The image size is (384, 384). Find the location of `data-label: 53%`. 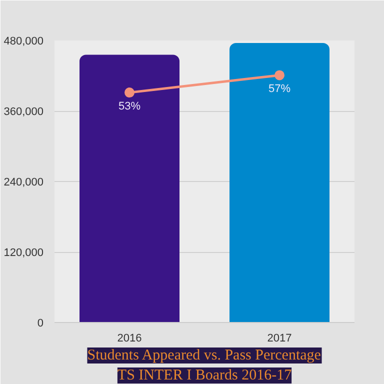

data-label: 53% is located at coordinates (129, 106).